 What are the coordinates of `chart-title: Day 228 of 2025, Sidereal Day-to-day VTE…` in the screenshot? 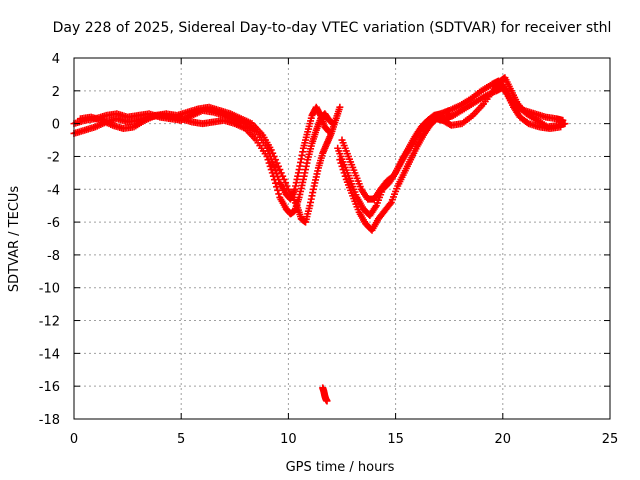 It's located at (332, 28).